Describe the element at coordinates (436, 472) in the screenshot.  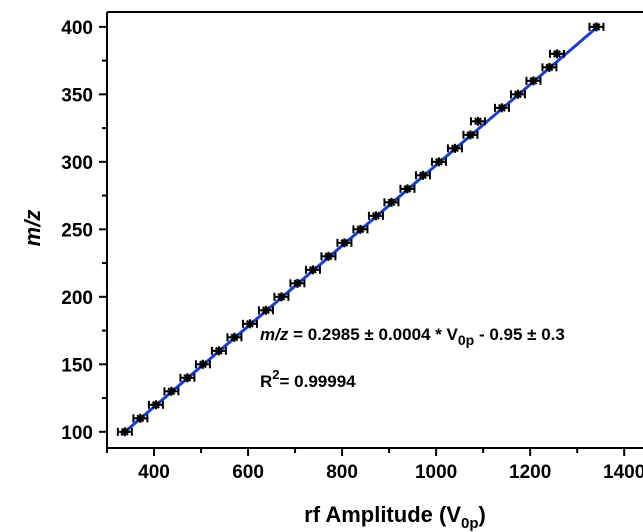
I see `x-tick-label: 1000` at that location.